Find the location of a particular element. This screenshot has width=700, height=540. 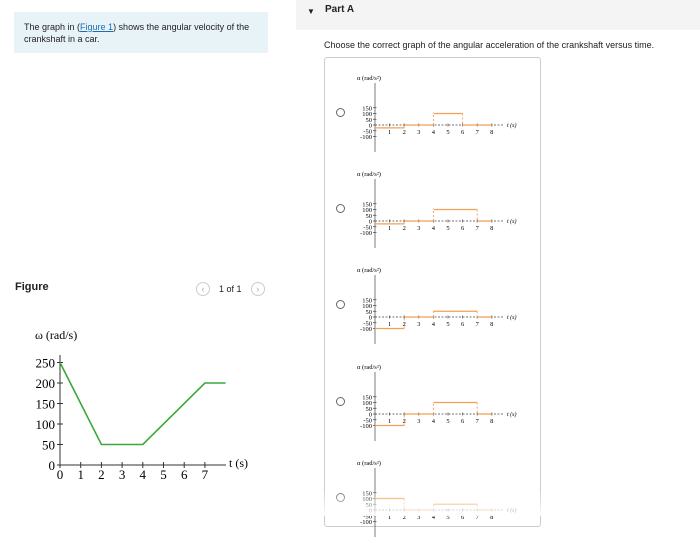

intro-text-before: The graph in ( is located at coordinates (52, 27).